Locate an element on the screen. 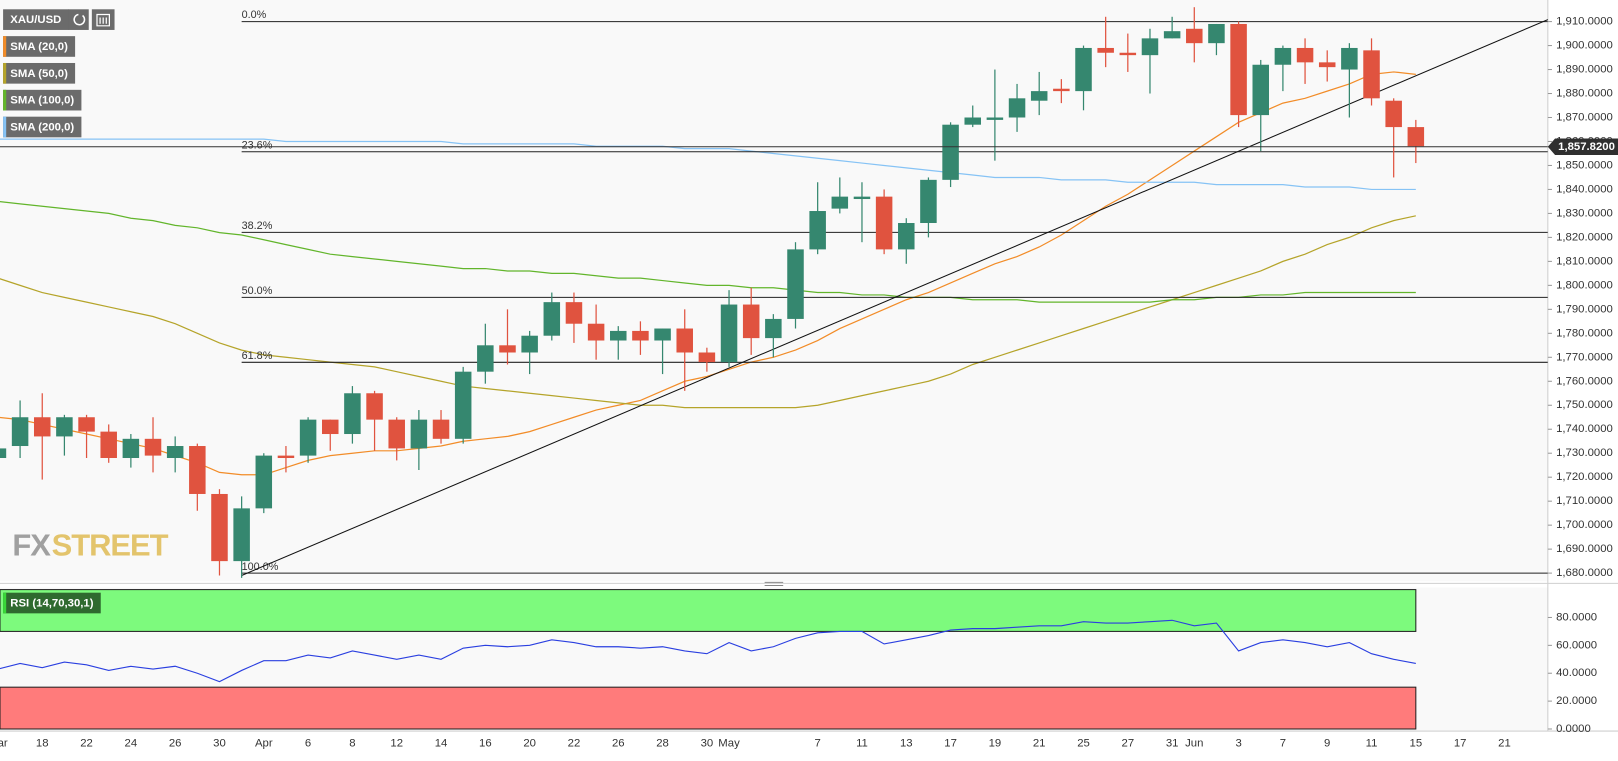 This screenshot has height=761, width=1618. watermark: FX is located at coordinates (31, 544).